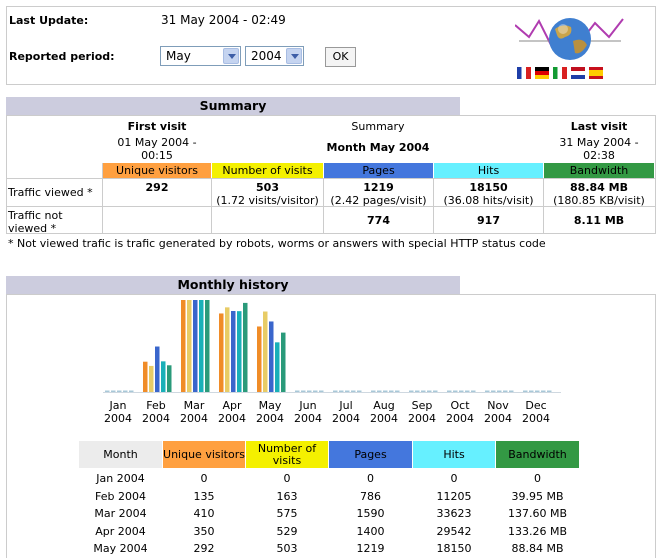  What do you see at coordinates (599, 149) in the screenshot?
I see `last-visit-value: 31 May 2004 - 02:38` at bounding box center [599, 149].